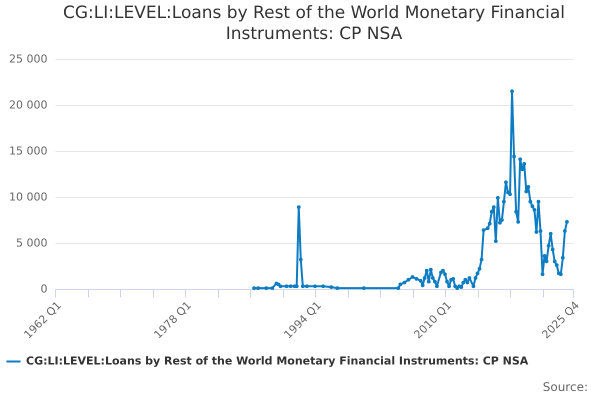  Describe the element at coordinates (314, 23) in the screenshot. I see `chart-title: CG:LI:LEVEL:Loans by Rest of the World Monetary Financial Instruments: CP NSA` at that location.